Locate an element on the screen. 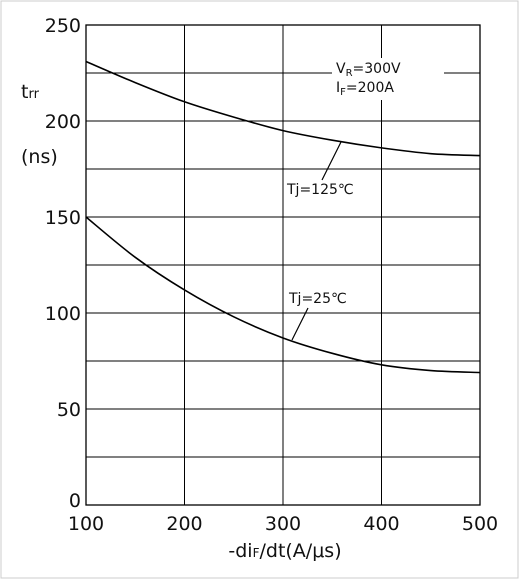  y-tick-label: 50 is located at coordinates (69, 410).